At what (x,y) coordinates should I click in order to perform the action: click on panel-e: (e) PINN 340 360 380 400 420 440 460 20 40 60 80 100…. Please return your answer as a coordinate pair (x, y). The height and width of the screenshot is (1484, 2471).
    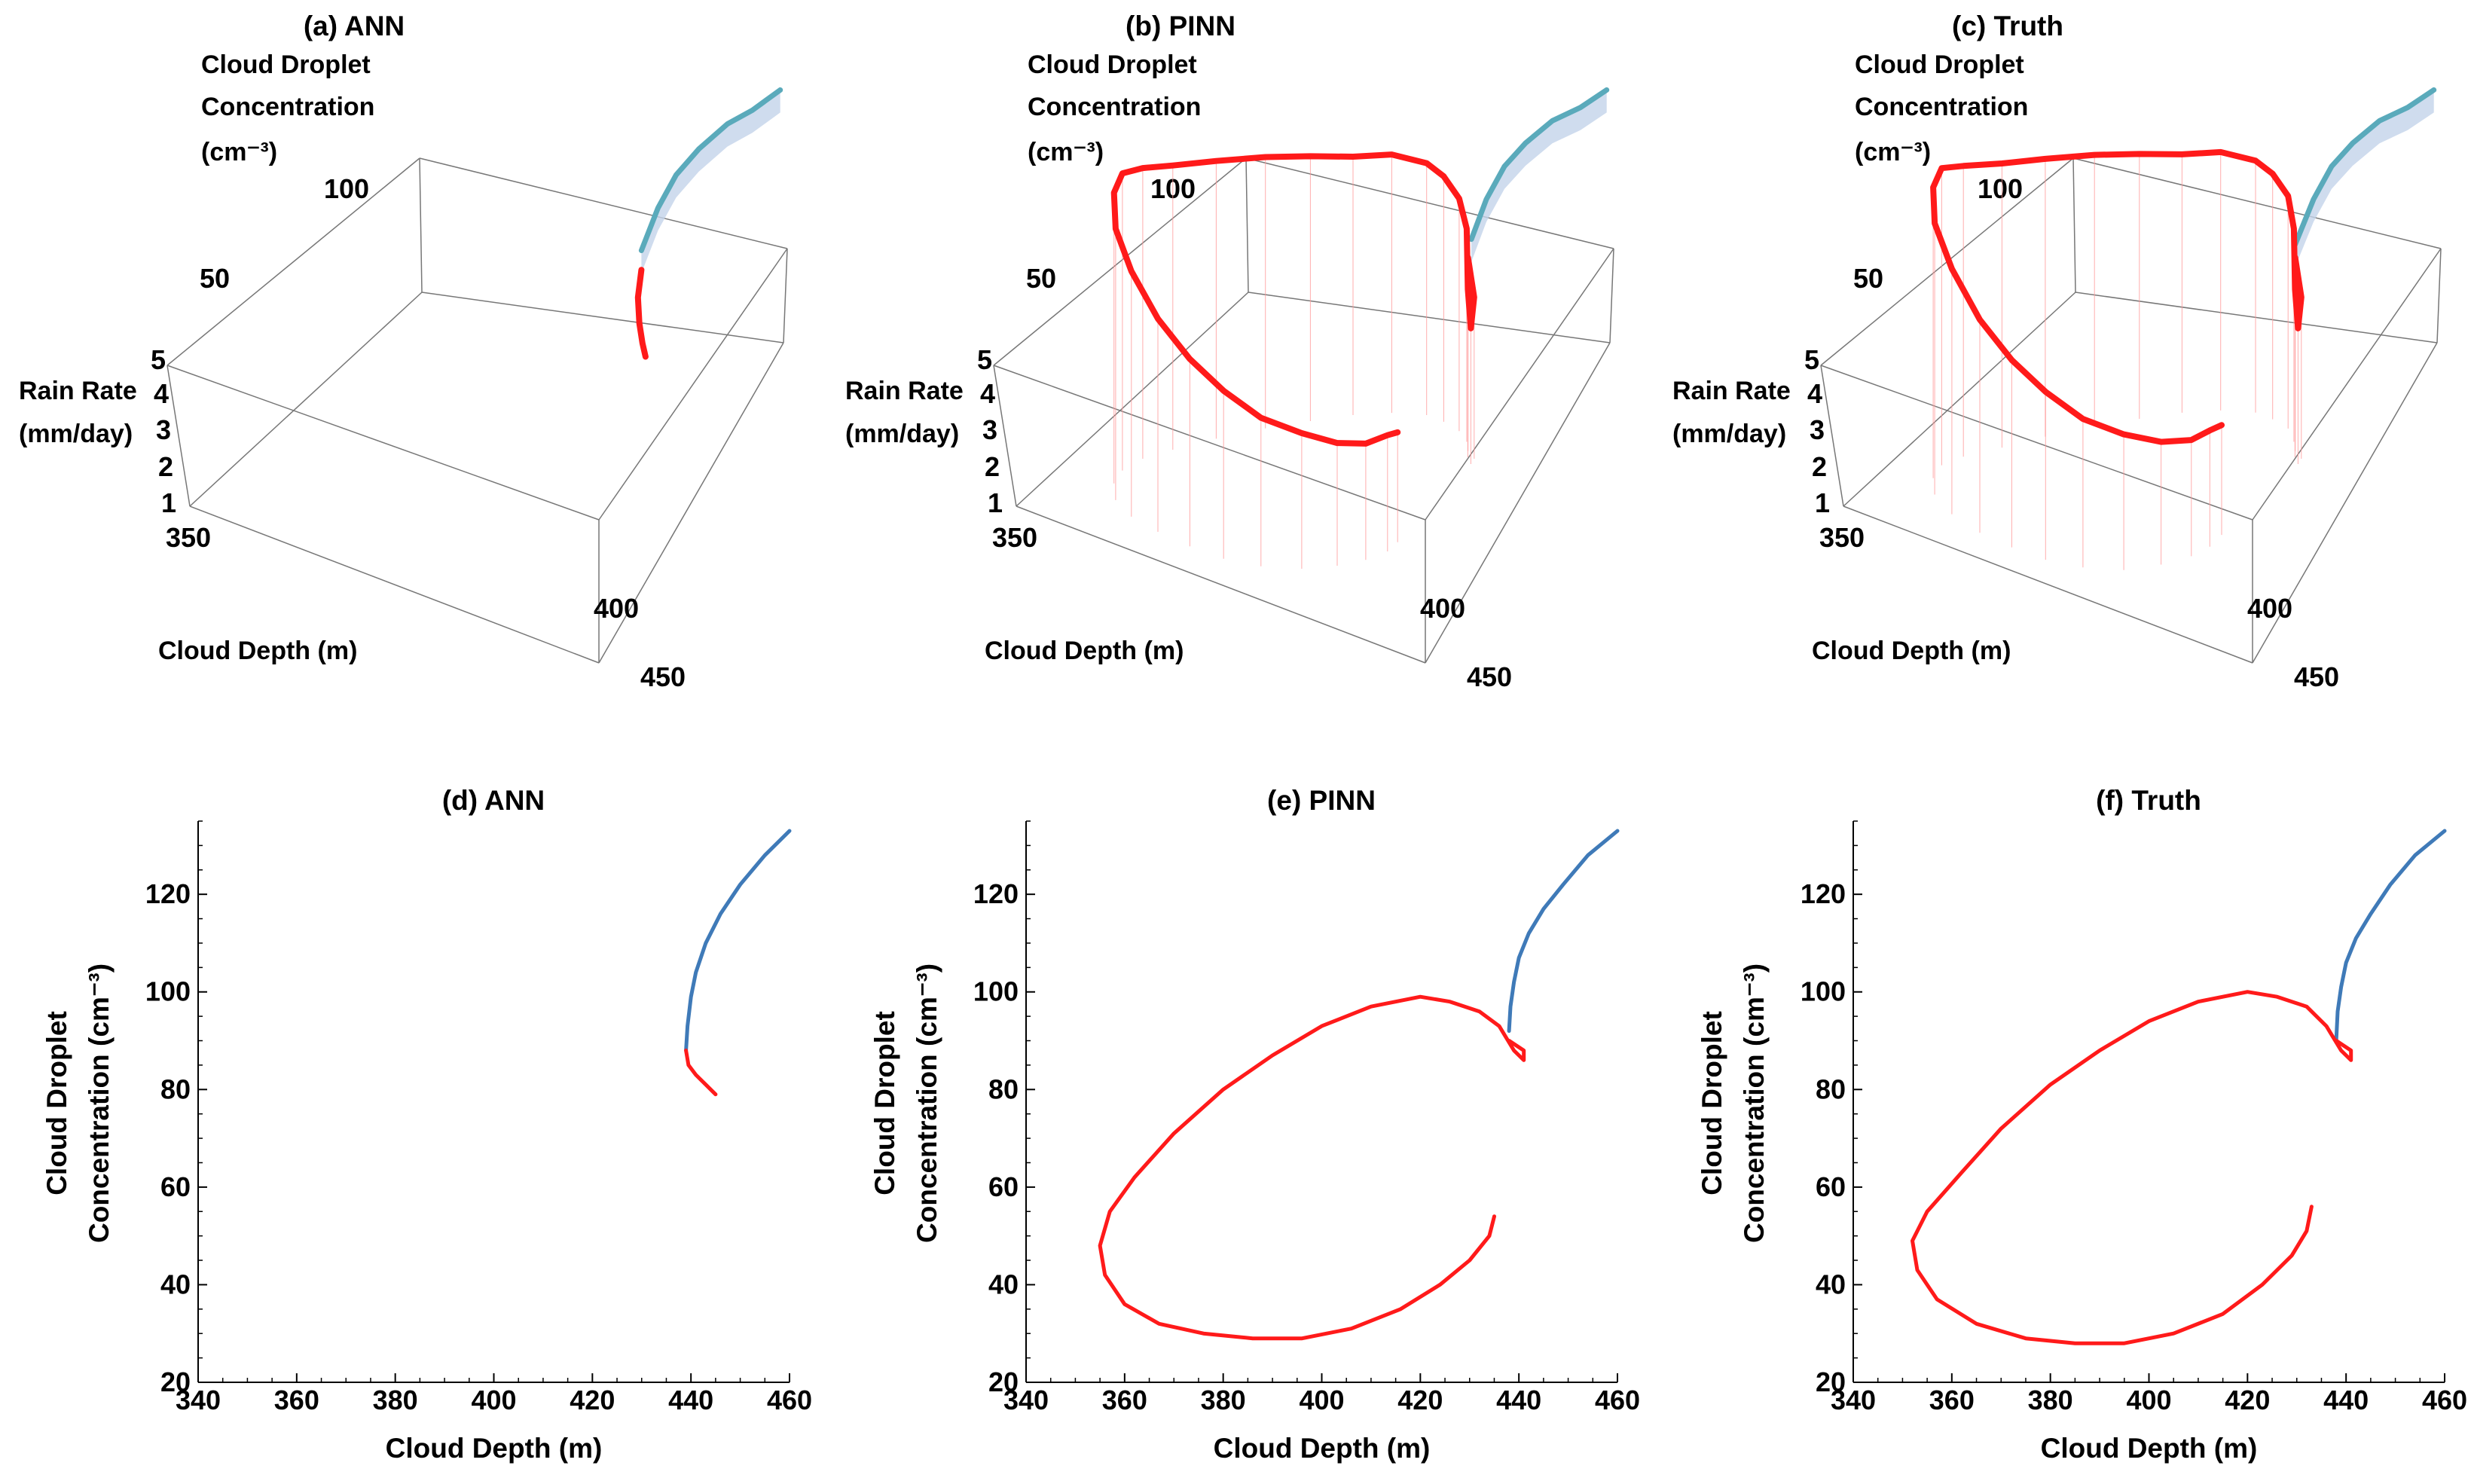
    Looking at the image, I should click on (1254, 1124).